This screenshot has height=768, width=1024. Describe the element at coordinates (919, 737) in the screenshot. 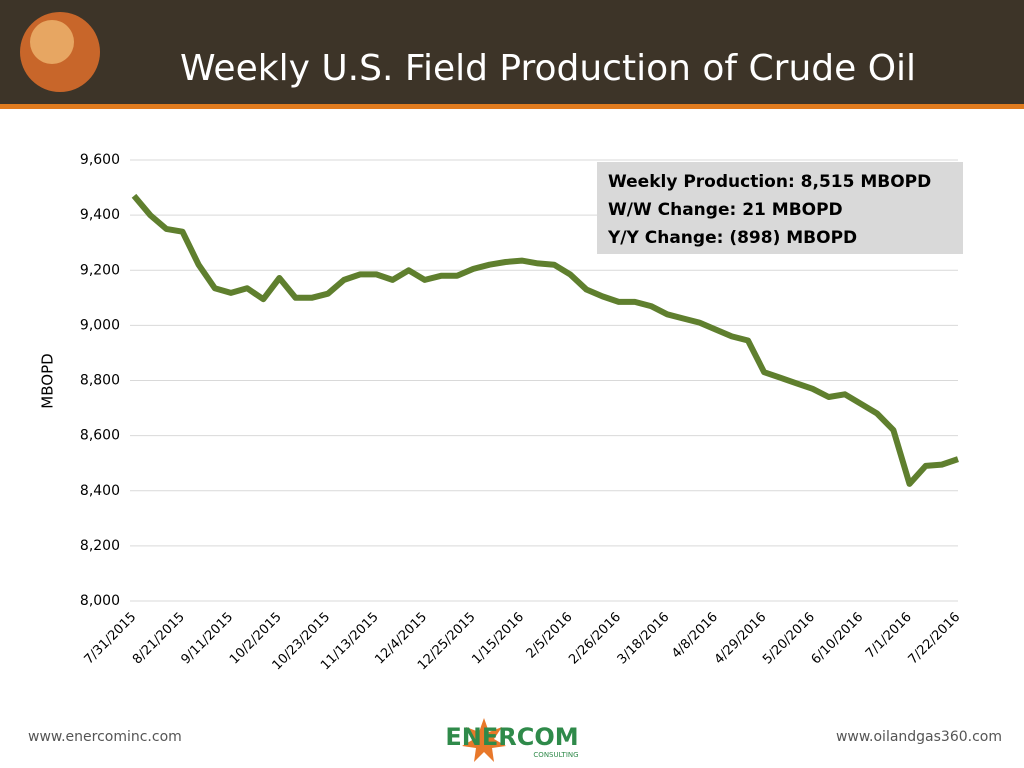

I see `footer-right: www.oilandgas360.com` at that location.